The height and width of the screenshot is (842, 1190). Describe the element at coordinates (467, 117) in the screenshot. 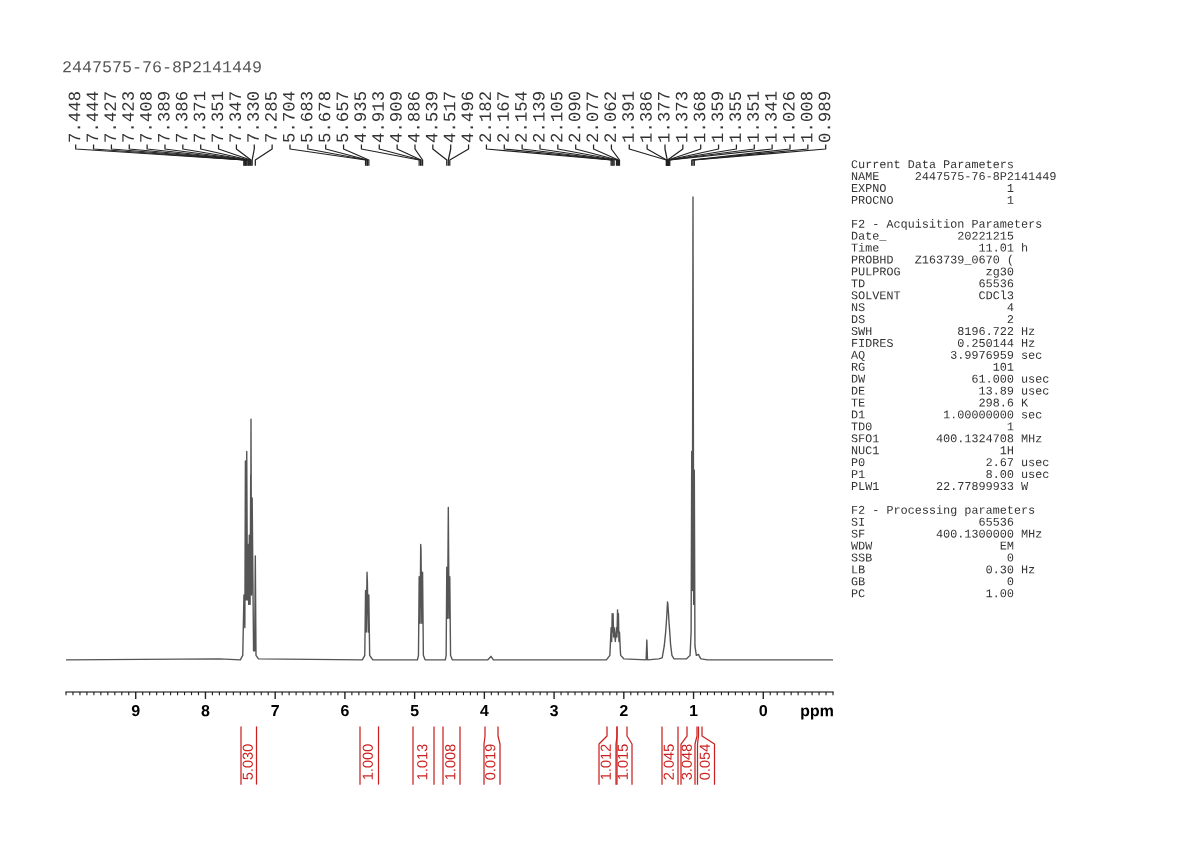

I see `annotation: 4.496` at that location.